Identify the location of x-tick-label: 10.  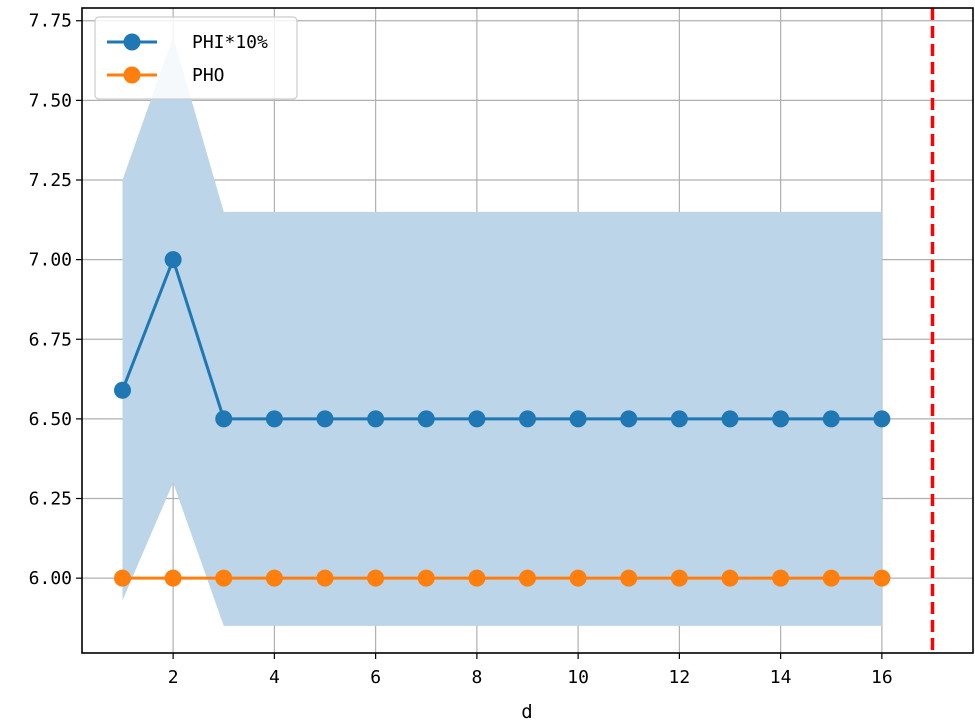
(578, 677).